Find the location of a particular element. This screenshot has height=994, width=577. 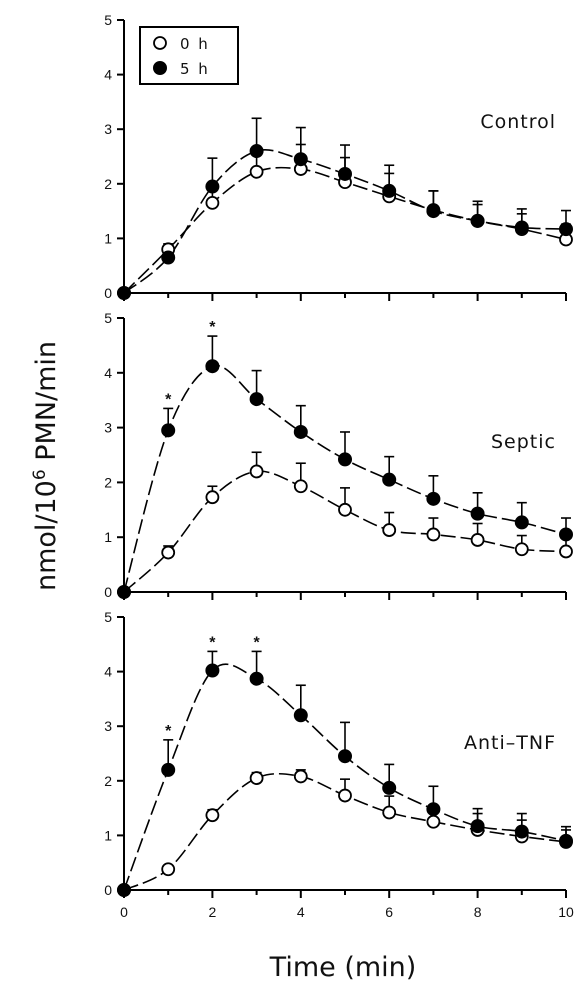

panel-label: Control is located at coordinates (518, 122).